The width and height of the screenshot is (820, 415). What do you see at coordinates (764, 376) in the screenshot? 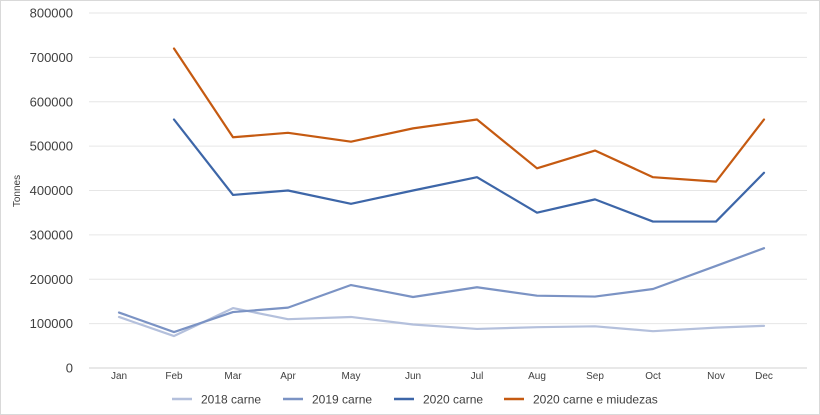
I see `x-tick-label: Dec` at bounding box center [764, 376].